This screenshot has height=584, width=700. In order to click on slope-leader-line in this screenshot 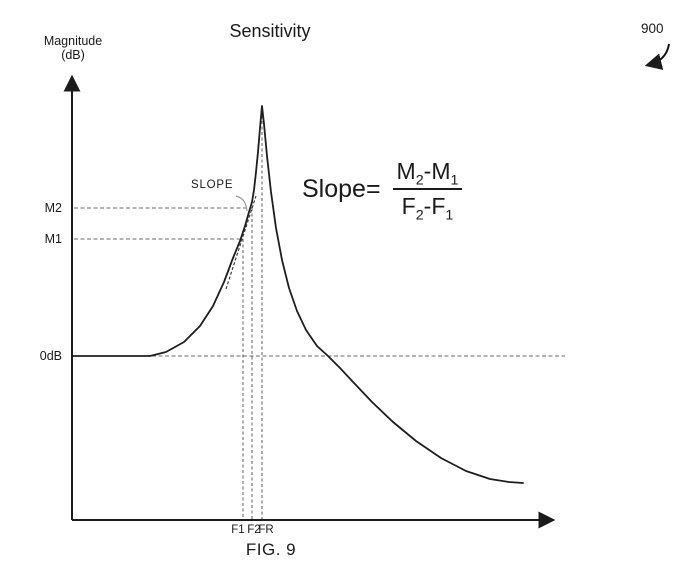, I will do `click(241, 203)`.